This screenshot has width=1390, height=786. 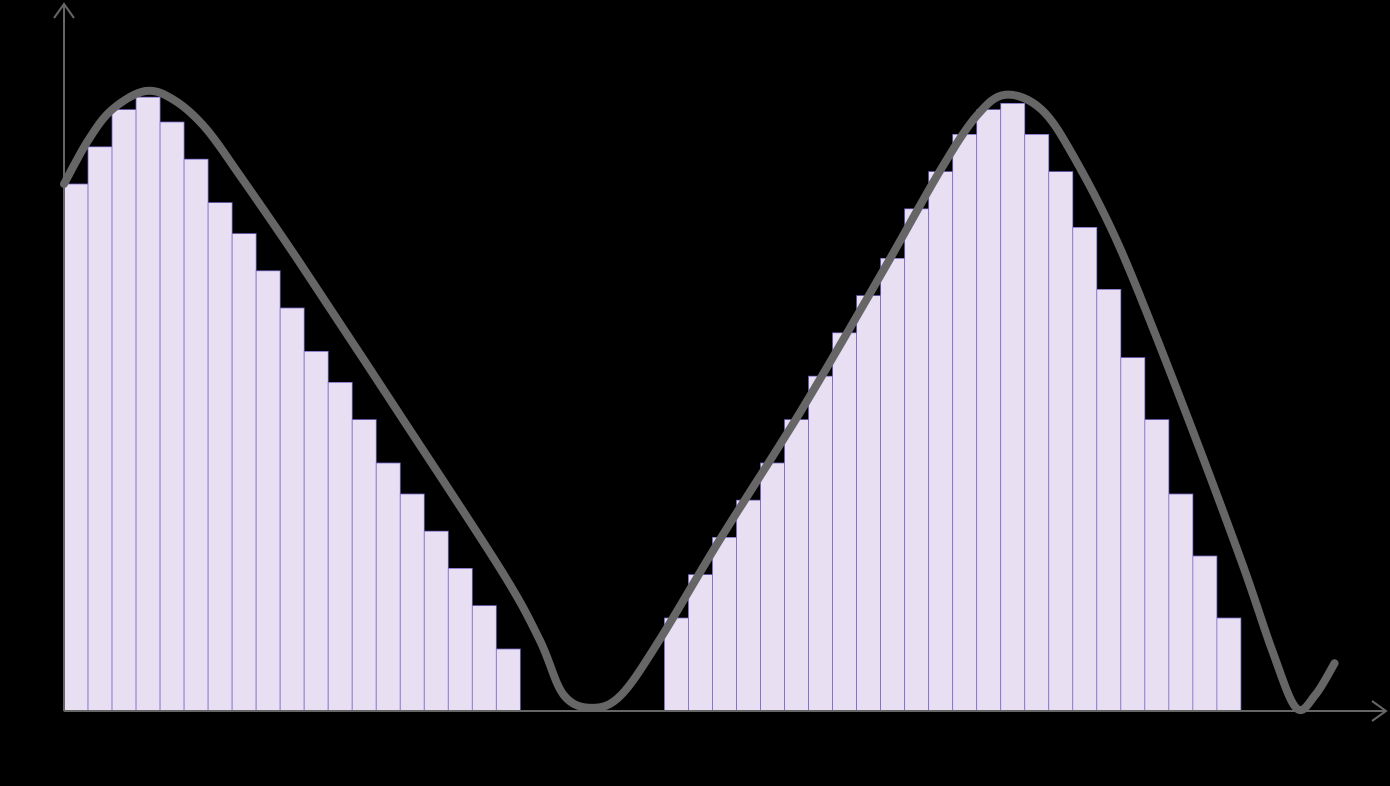 What do you see at coordinates (1379, 711) in the screenshot?
I see `x-axis-arrow` at bounding box center [1379, 711].